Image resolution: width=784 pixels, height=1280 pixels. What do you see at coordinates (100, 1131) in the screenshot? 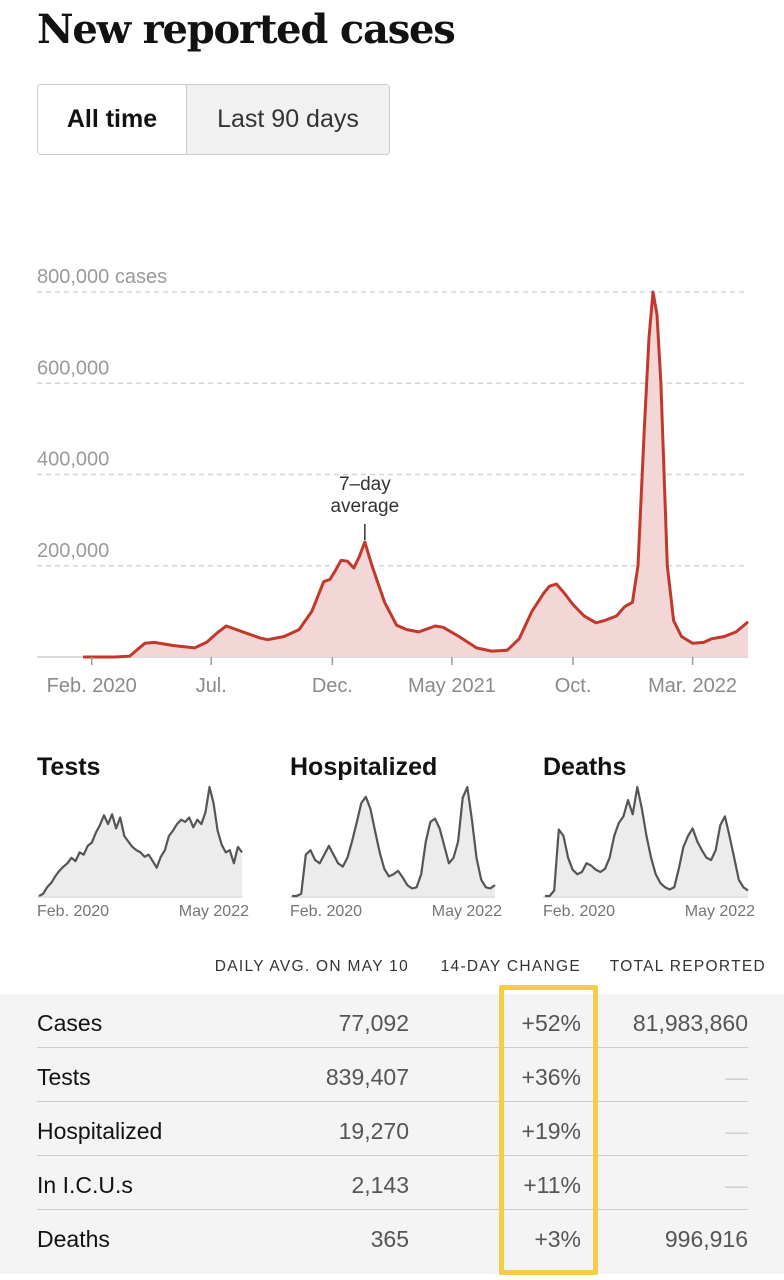
I see `row-label: Hospitalized` at bounding box center [100, 1131].